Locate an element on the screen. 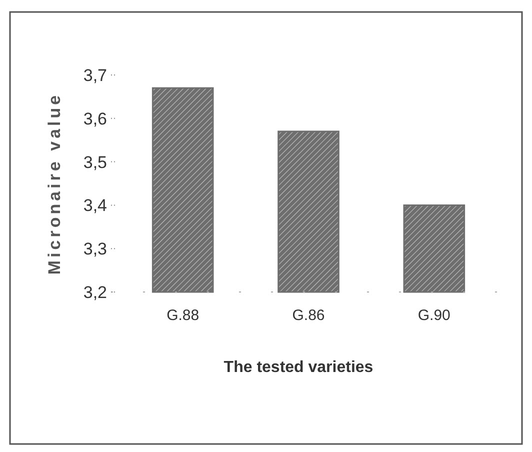  x-tick-label: G.90 is located at coordinates (434, 315).